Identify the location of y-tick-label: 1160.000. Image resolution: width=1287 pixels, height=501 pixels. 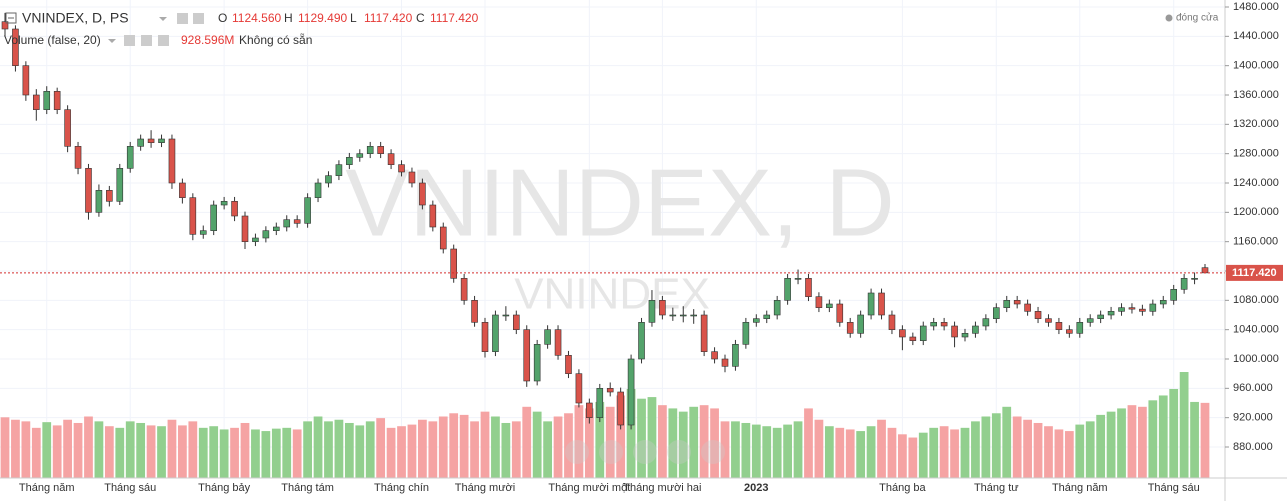
(1255, 242).